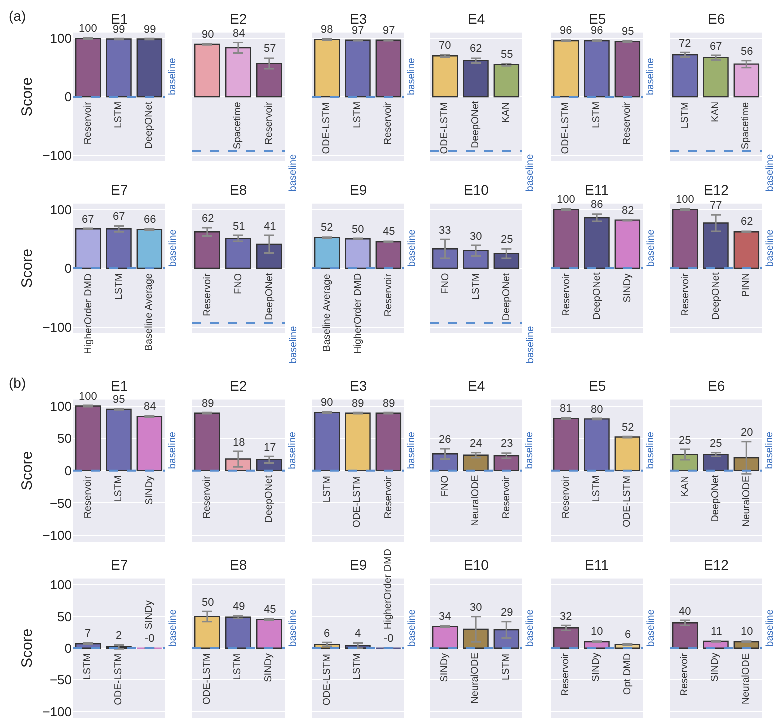  Describe the element at coordinates (746, 285) in the screenshot. I see `x-tick-label: PINN` at that location.